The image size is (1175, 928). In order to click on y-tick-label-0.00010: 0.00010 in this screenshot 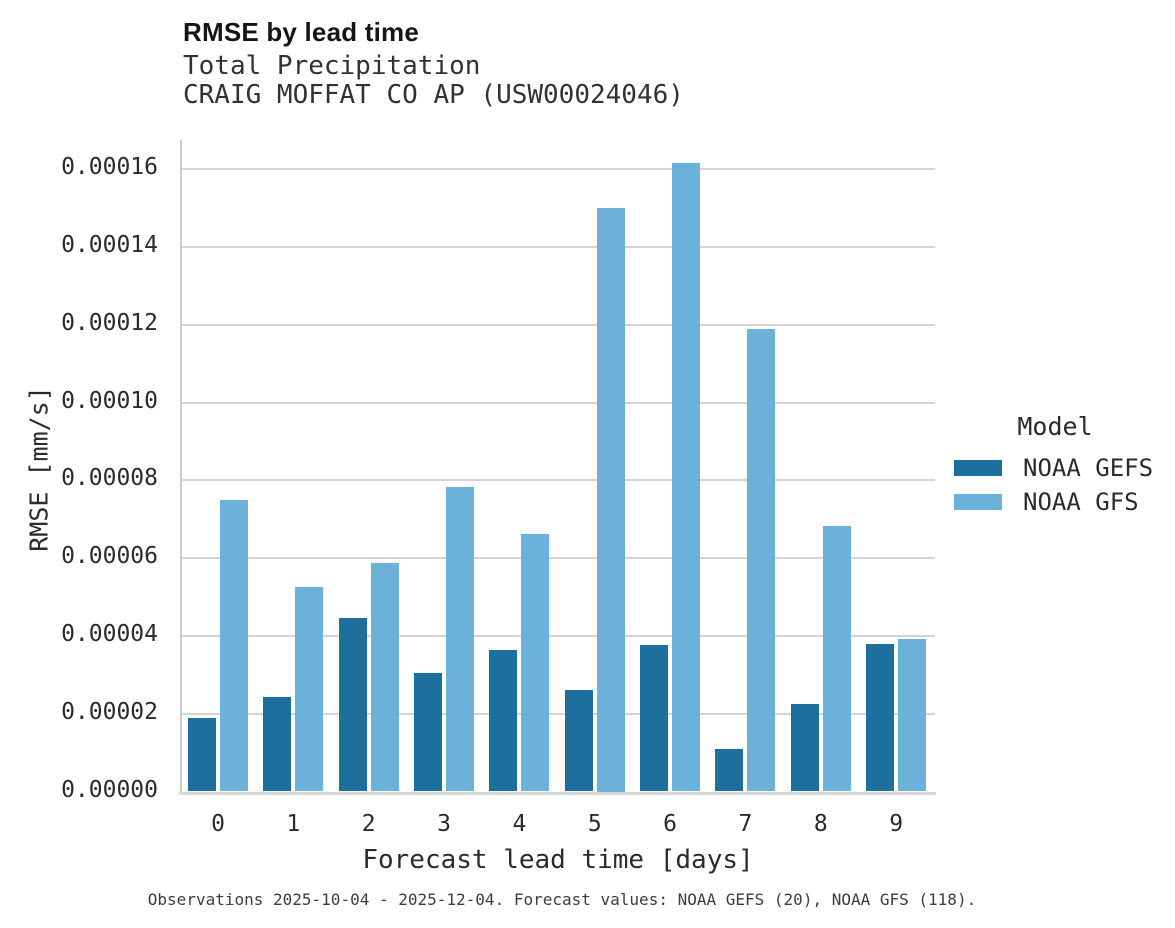, I will do `click(109, 400)`.